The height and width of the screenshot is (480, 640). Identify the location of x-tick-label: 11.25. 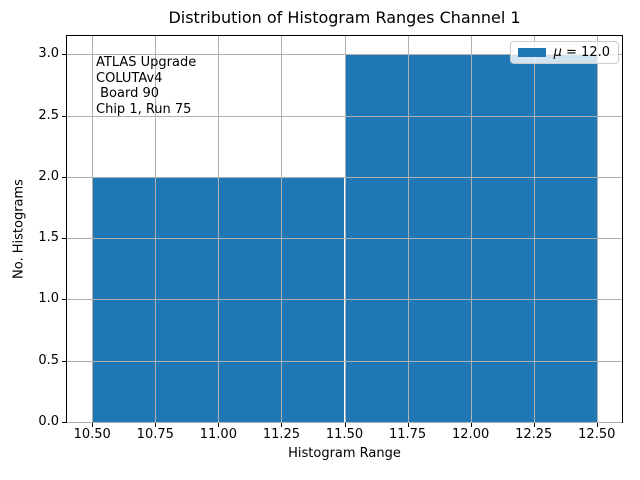
(281, 434).